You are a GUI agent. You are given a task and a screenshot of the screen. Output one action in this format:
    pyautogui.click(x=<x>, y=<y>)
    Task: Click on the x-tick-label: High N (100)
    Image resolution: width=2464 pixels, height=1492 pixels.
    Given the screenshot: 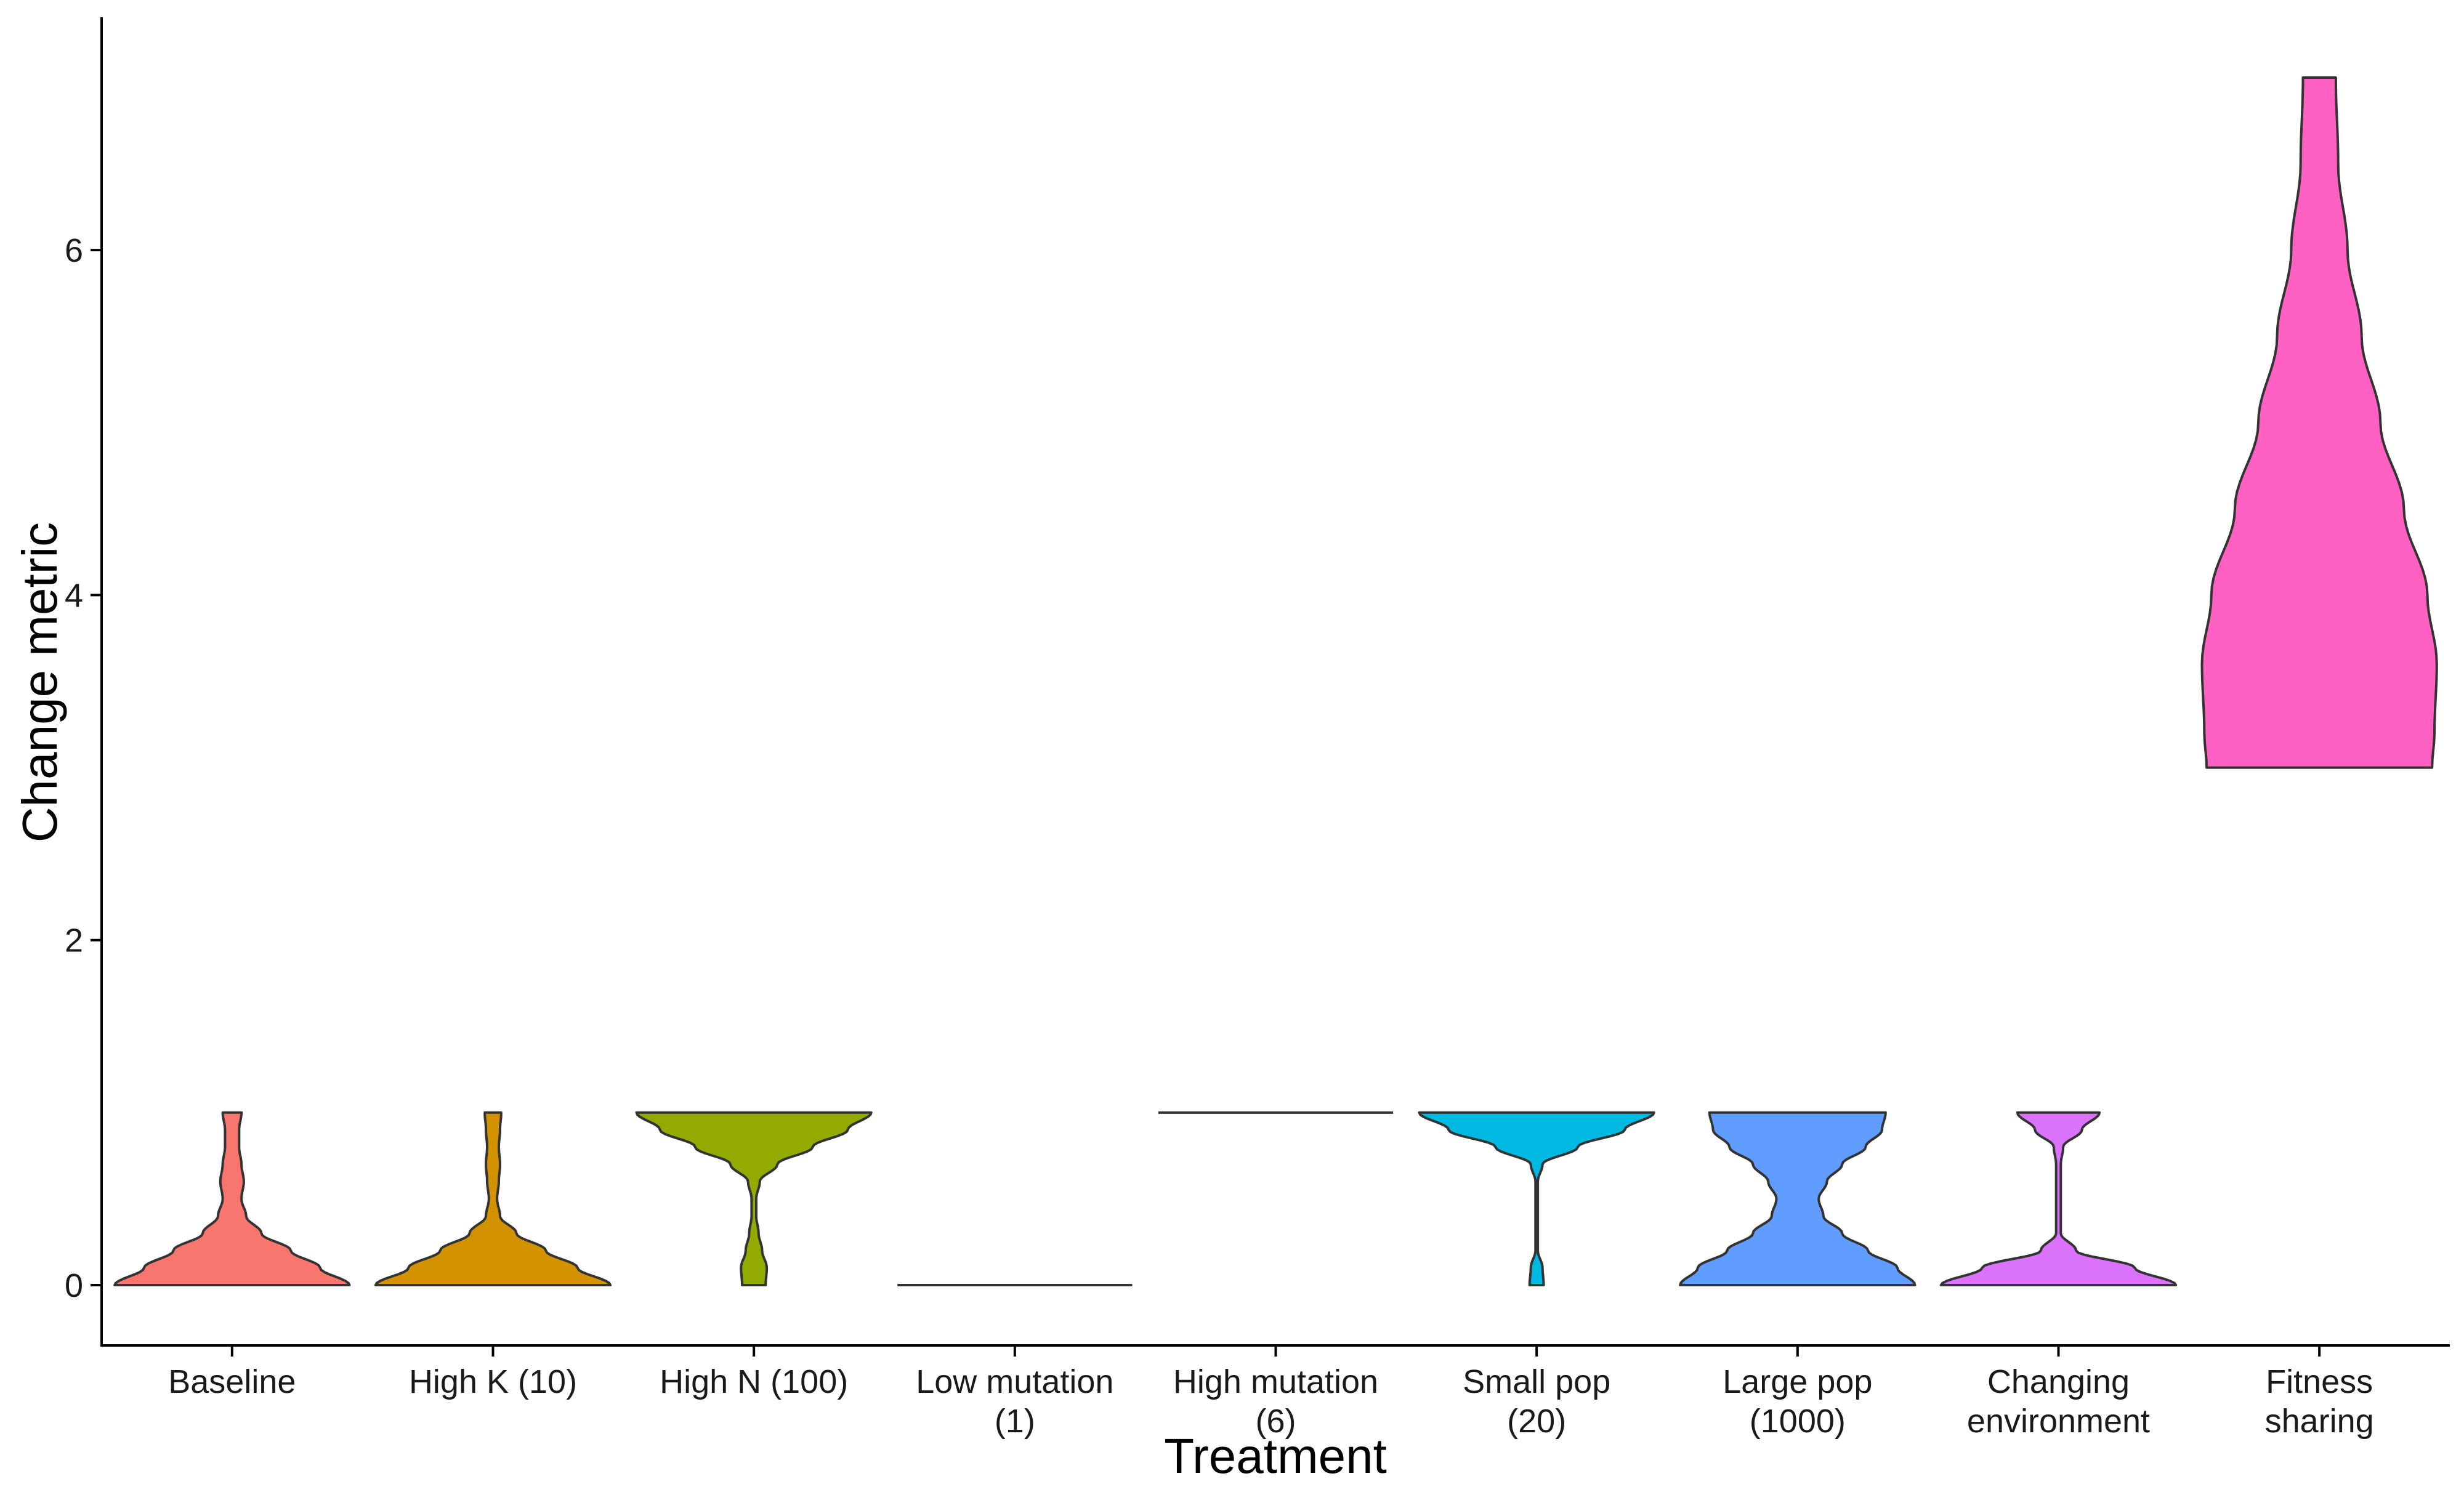 What is the action you would take?
    pyautogui.click(x=754, y=1381)
    